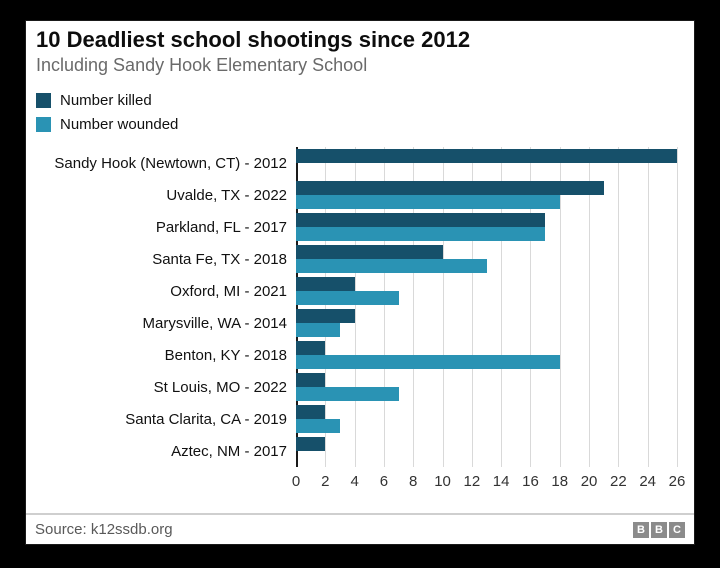  I want to click on legend-label: Number killed, so click(106, 100).